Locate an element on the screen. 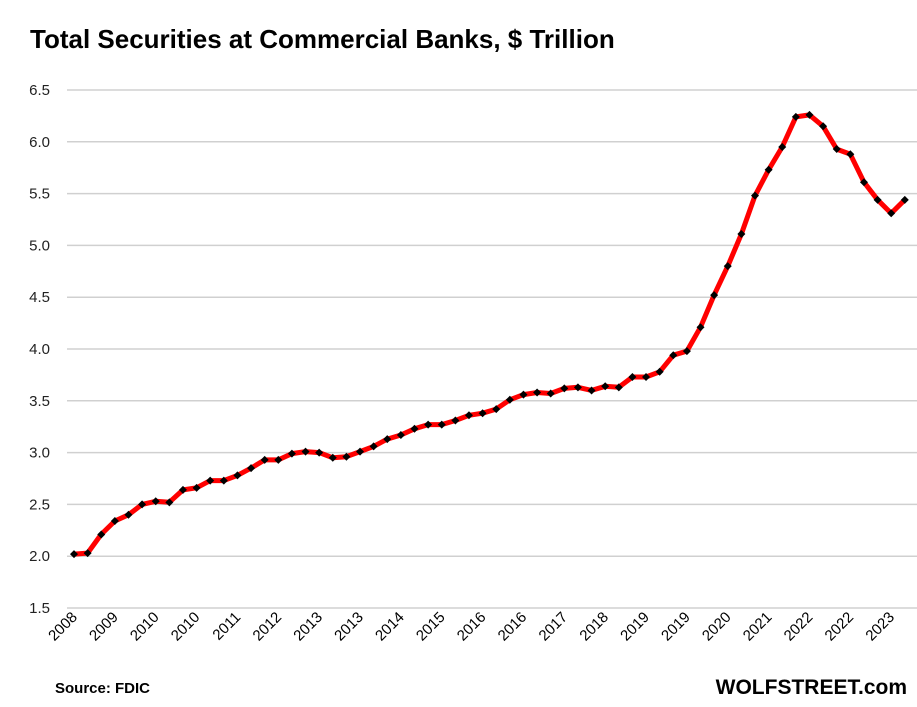 This screenshot has height=707, width=917. y-tick-label: 4.5 is located at coordinates (39, 297).